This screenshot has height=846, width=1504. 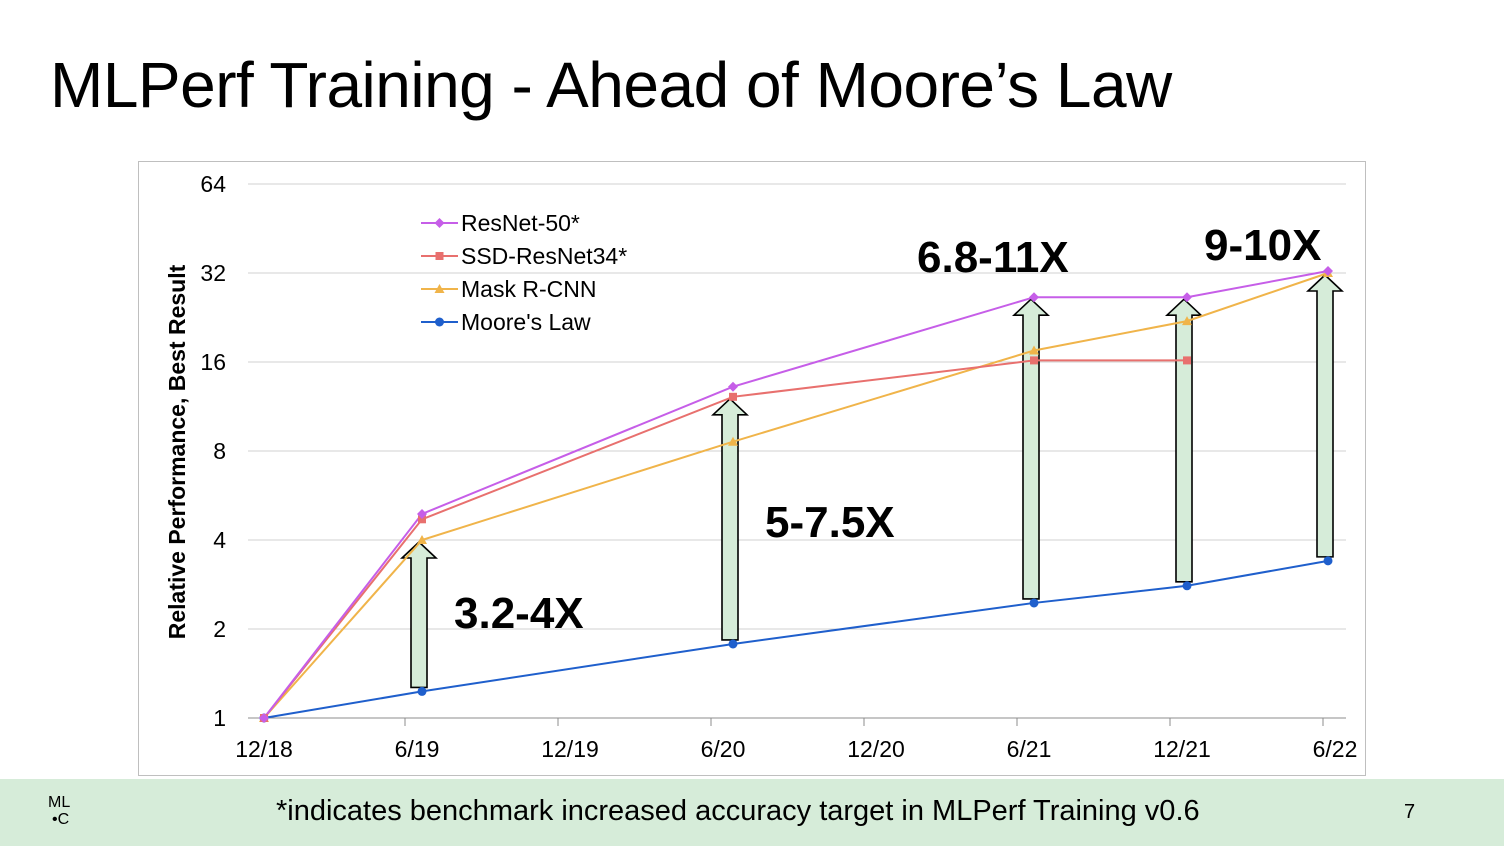 What do you see at coordinates (219, 451) in the screenshot?
I see `y-tick-label: 8` at bounding box center [219, 451].